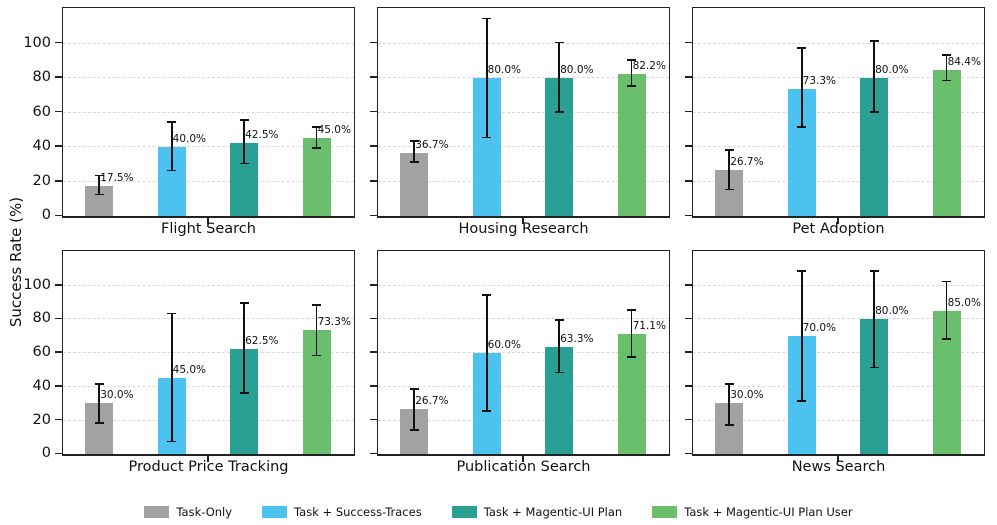 The height and width of the screenshot is (525, 997). What do you see at coordinates (204, 512) in the screenshot?
I see `legend-label-task-only: Task-Only` at bounding box center [204, 512].